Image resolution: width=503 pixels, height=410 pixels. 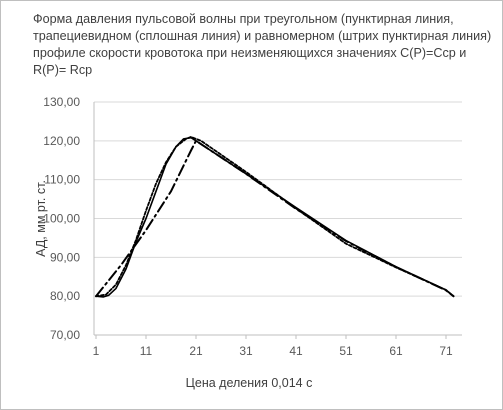 What do you see at coordinates (61, 102) in the screenshot?
I see `y-tick-label: 130,00` at bounding box center [61, 102].